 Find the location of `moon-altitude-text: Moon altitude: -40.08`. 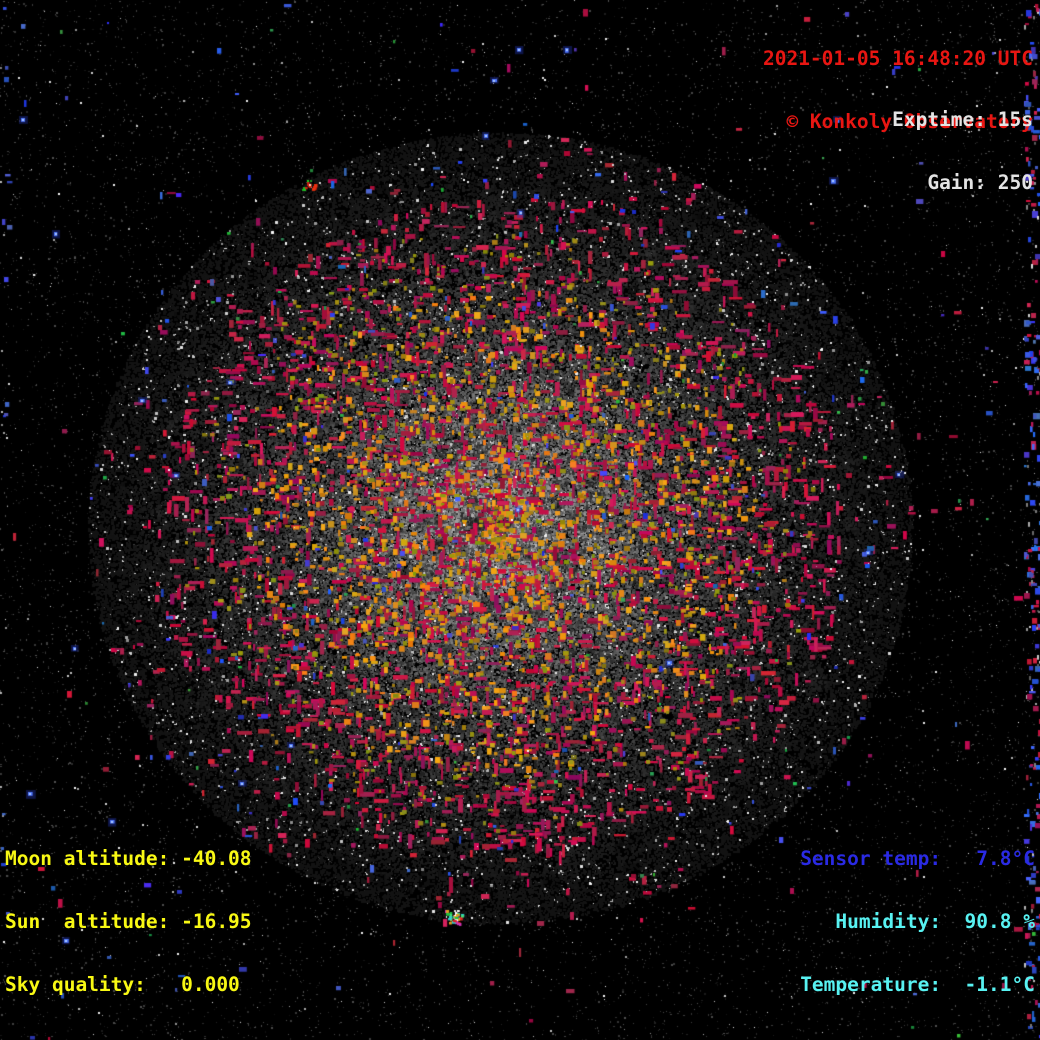

moon-altitude-text: Moon altitude: -40.08 is located at coordinates (128, 858).